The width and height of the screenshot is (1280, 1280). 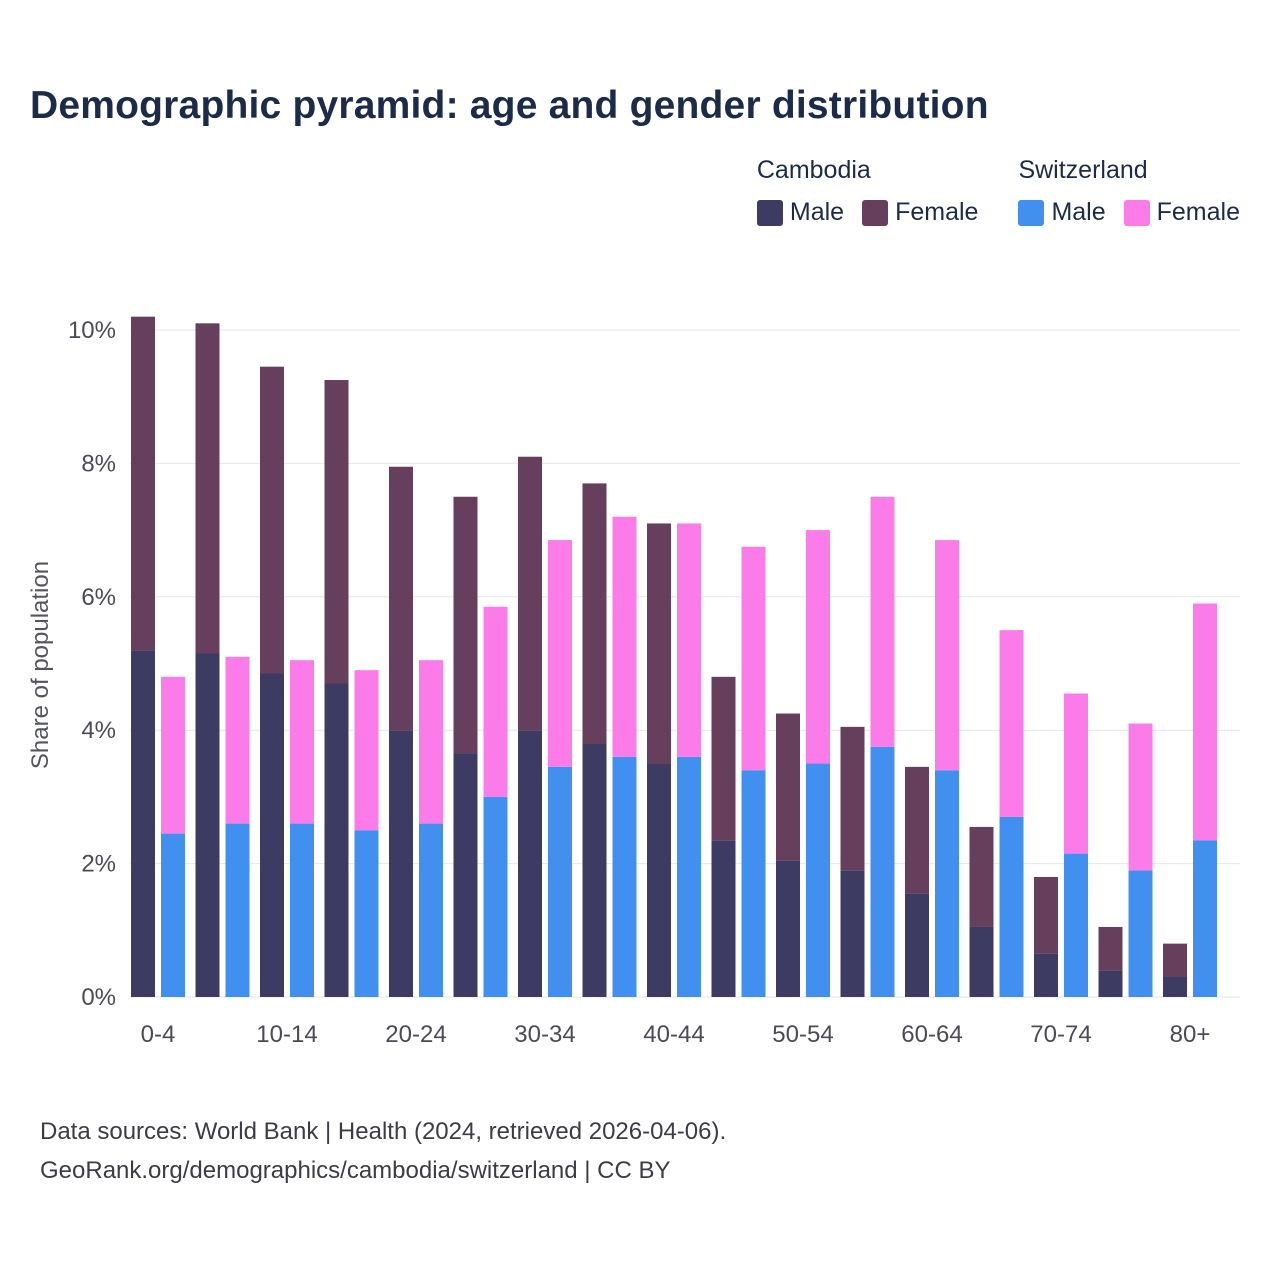 I want to click on x-tick-label: 0-4, so click(x=158, y=1034).